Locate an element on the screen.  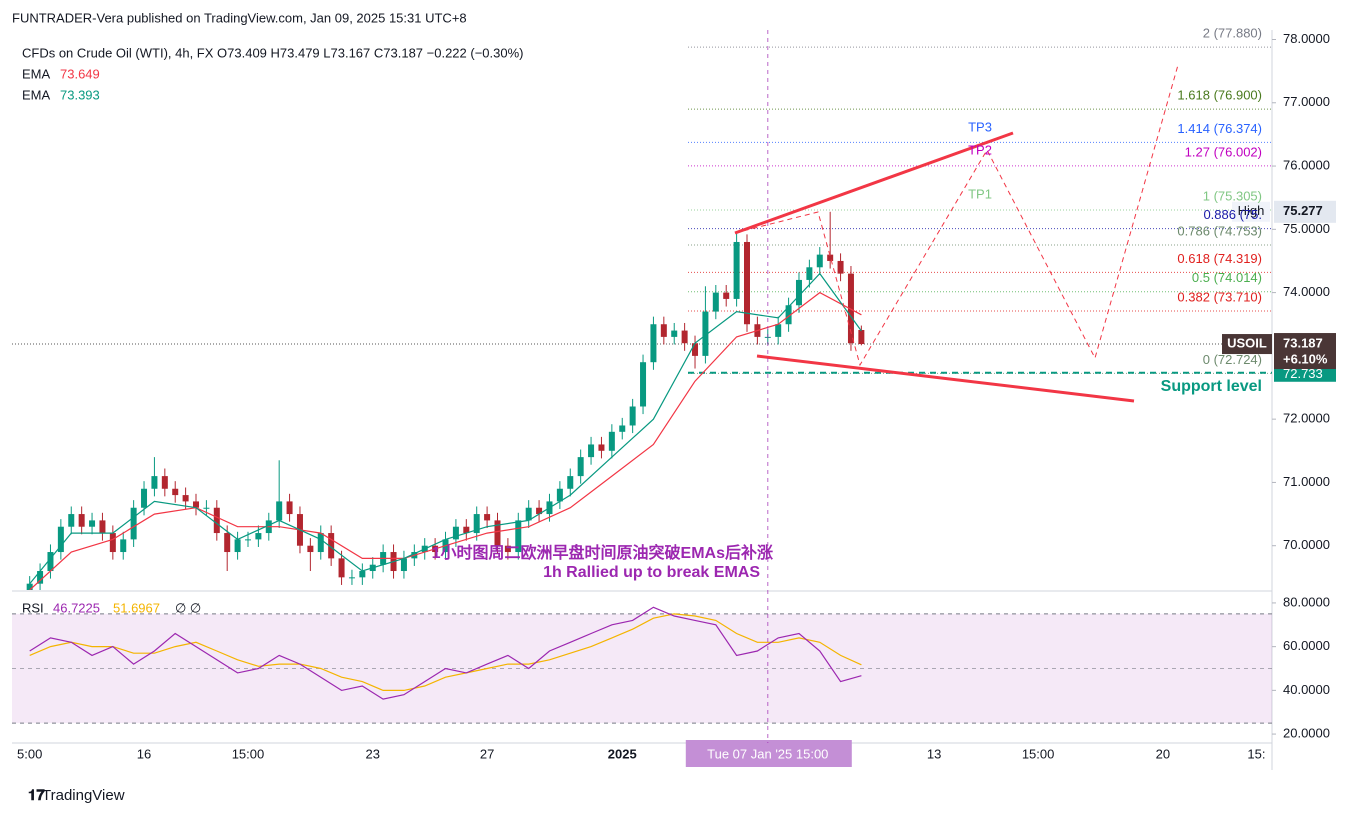
x-tick-label: 27 is located at coordinates (487, 753).